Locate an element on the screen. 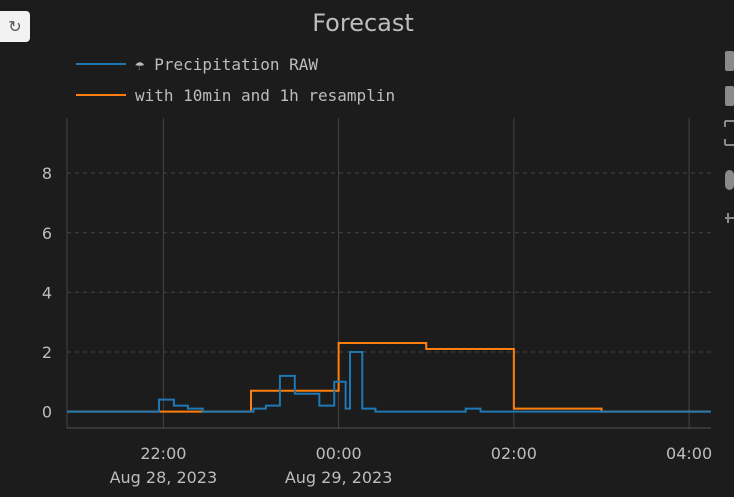 The image size is (734, 497). x-tick-label: 22:00 is located at coordinates (163, 453).